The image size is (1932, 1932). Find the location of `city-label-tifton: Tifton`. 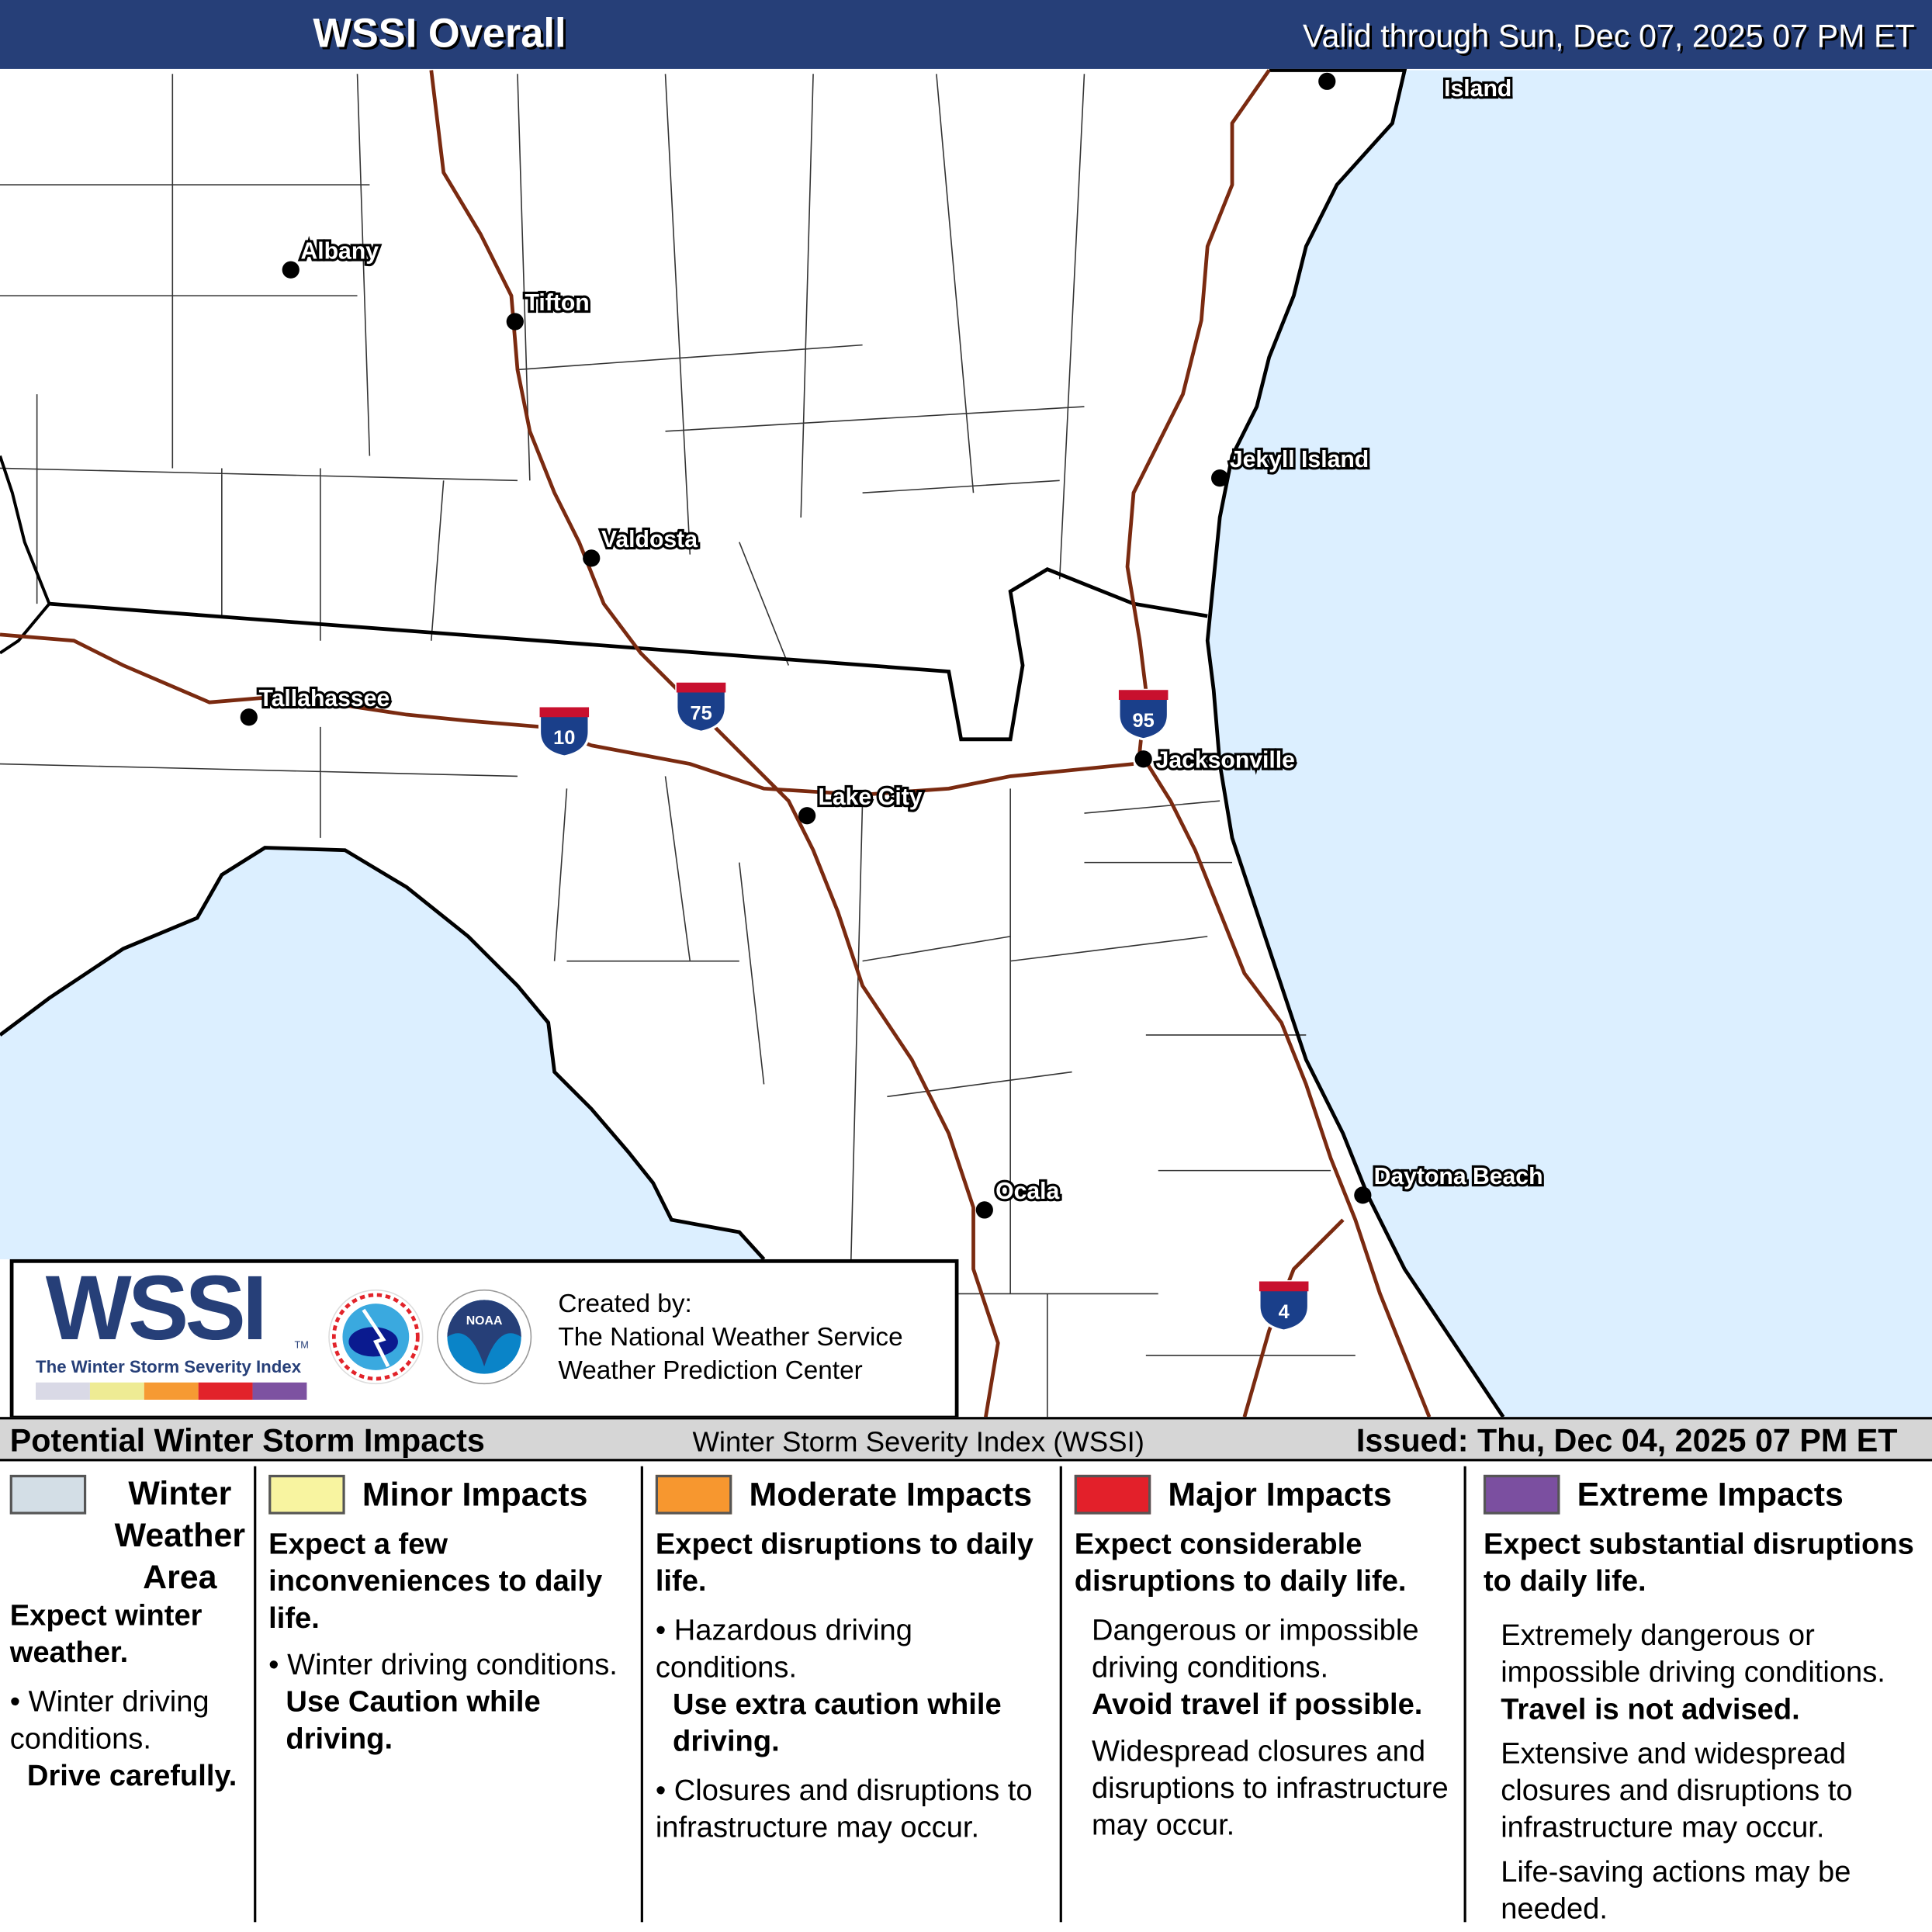

city-label-tifton: Tifton is located at coordinates (557, 303).